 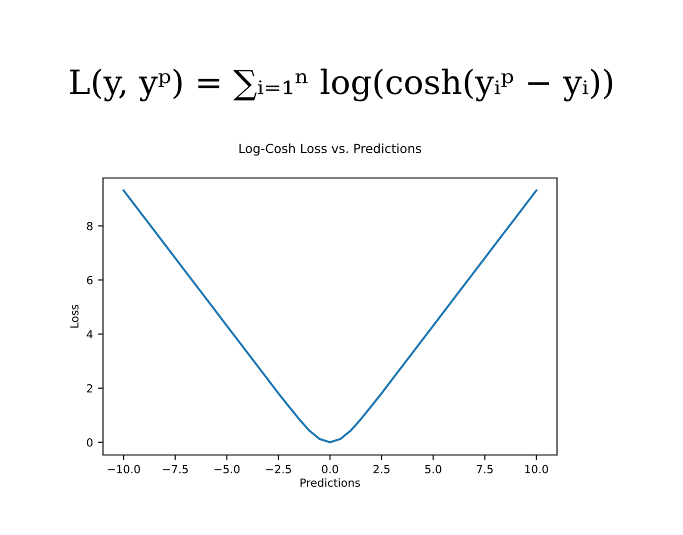 I want to click on y-tick-label: 8, so click(x=89, y=226).